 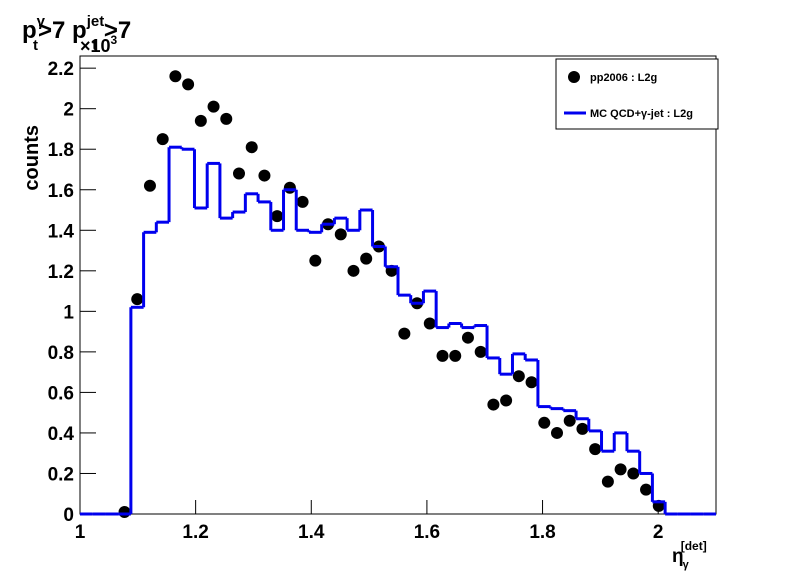 What do you see at coordinates (61, 191) in the screenshot?
I see `y-tick-label: 1.6` at bounding box center [61, 191].